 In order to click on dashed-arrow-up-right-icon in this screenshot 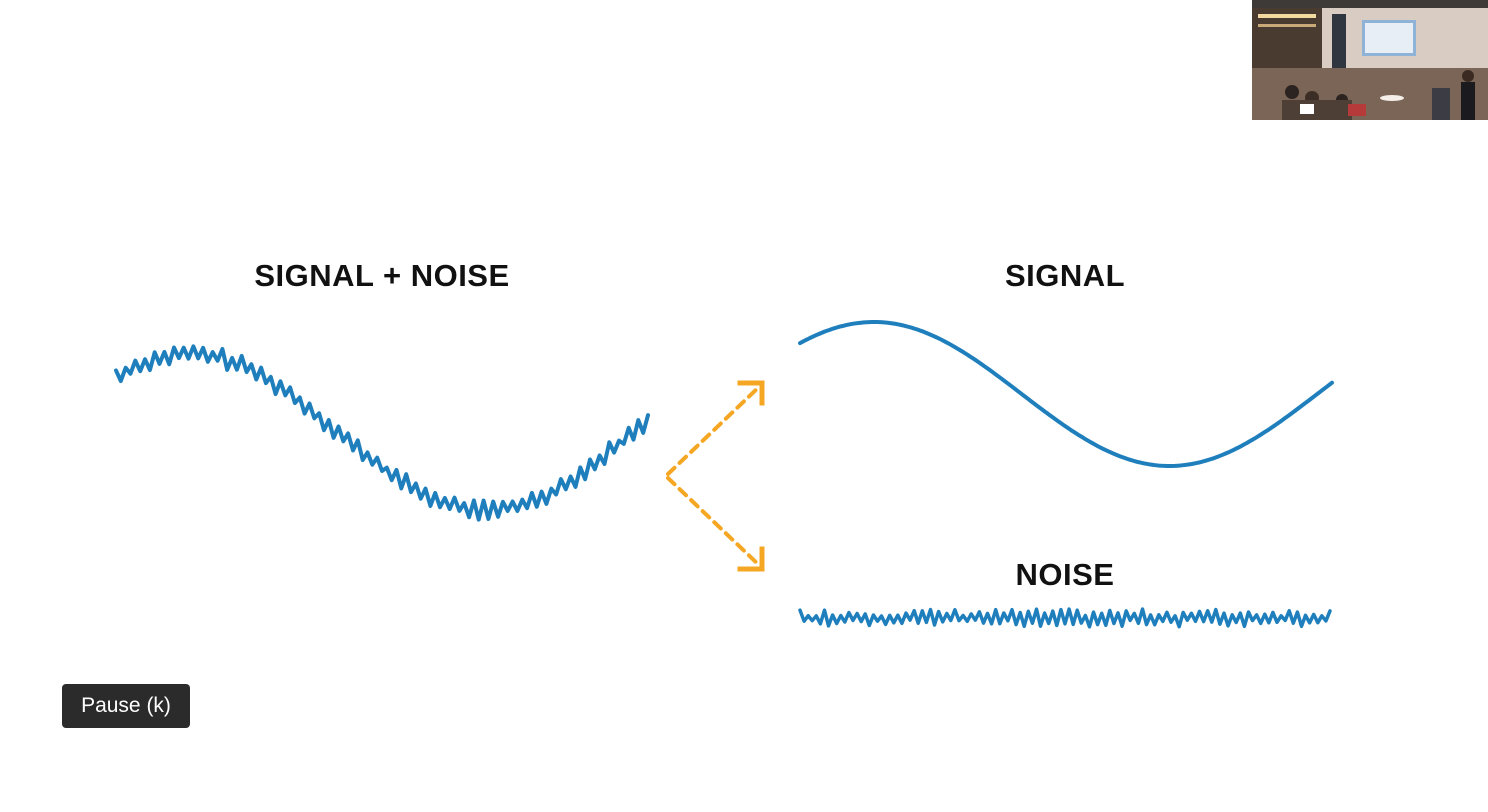, I will do `click(715, 428)`.